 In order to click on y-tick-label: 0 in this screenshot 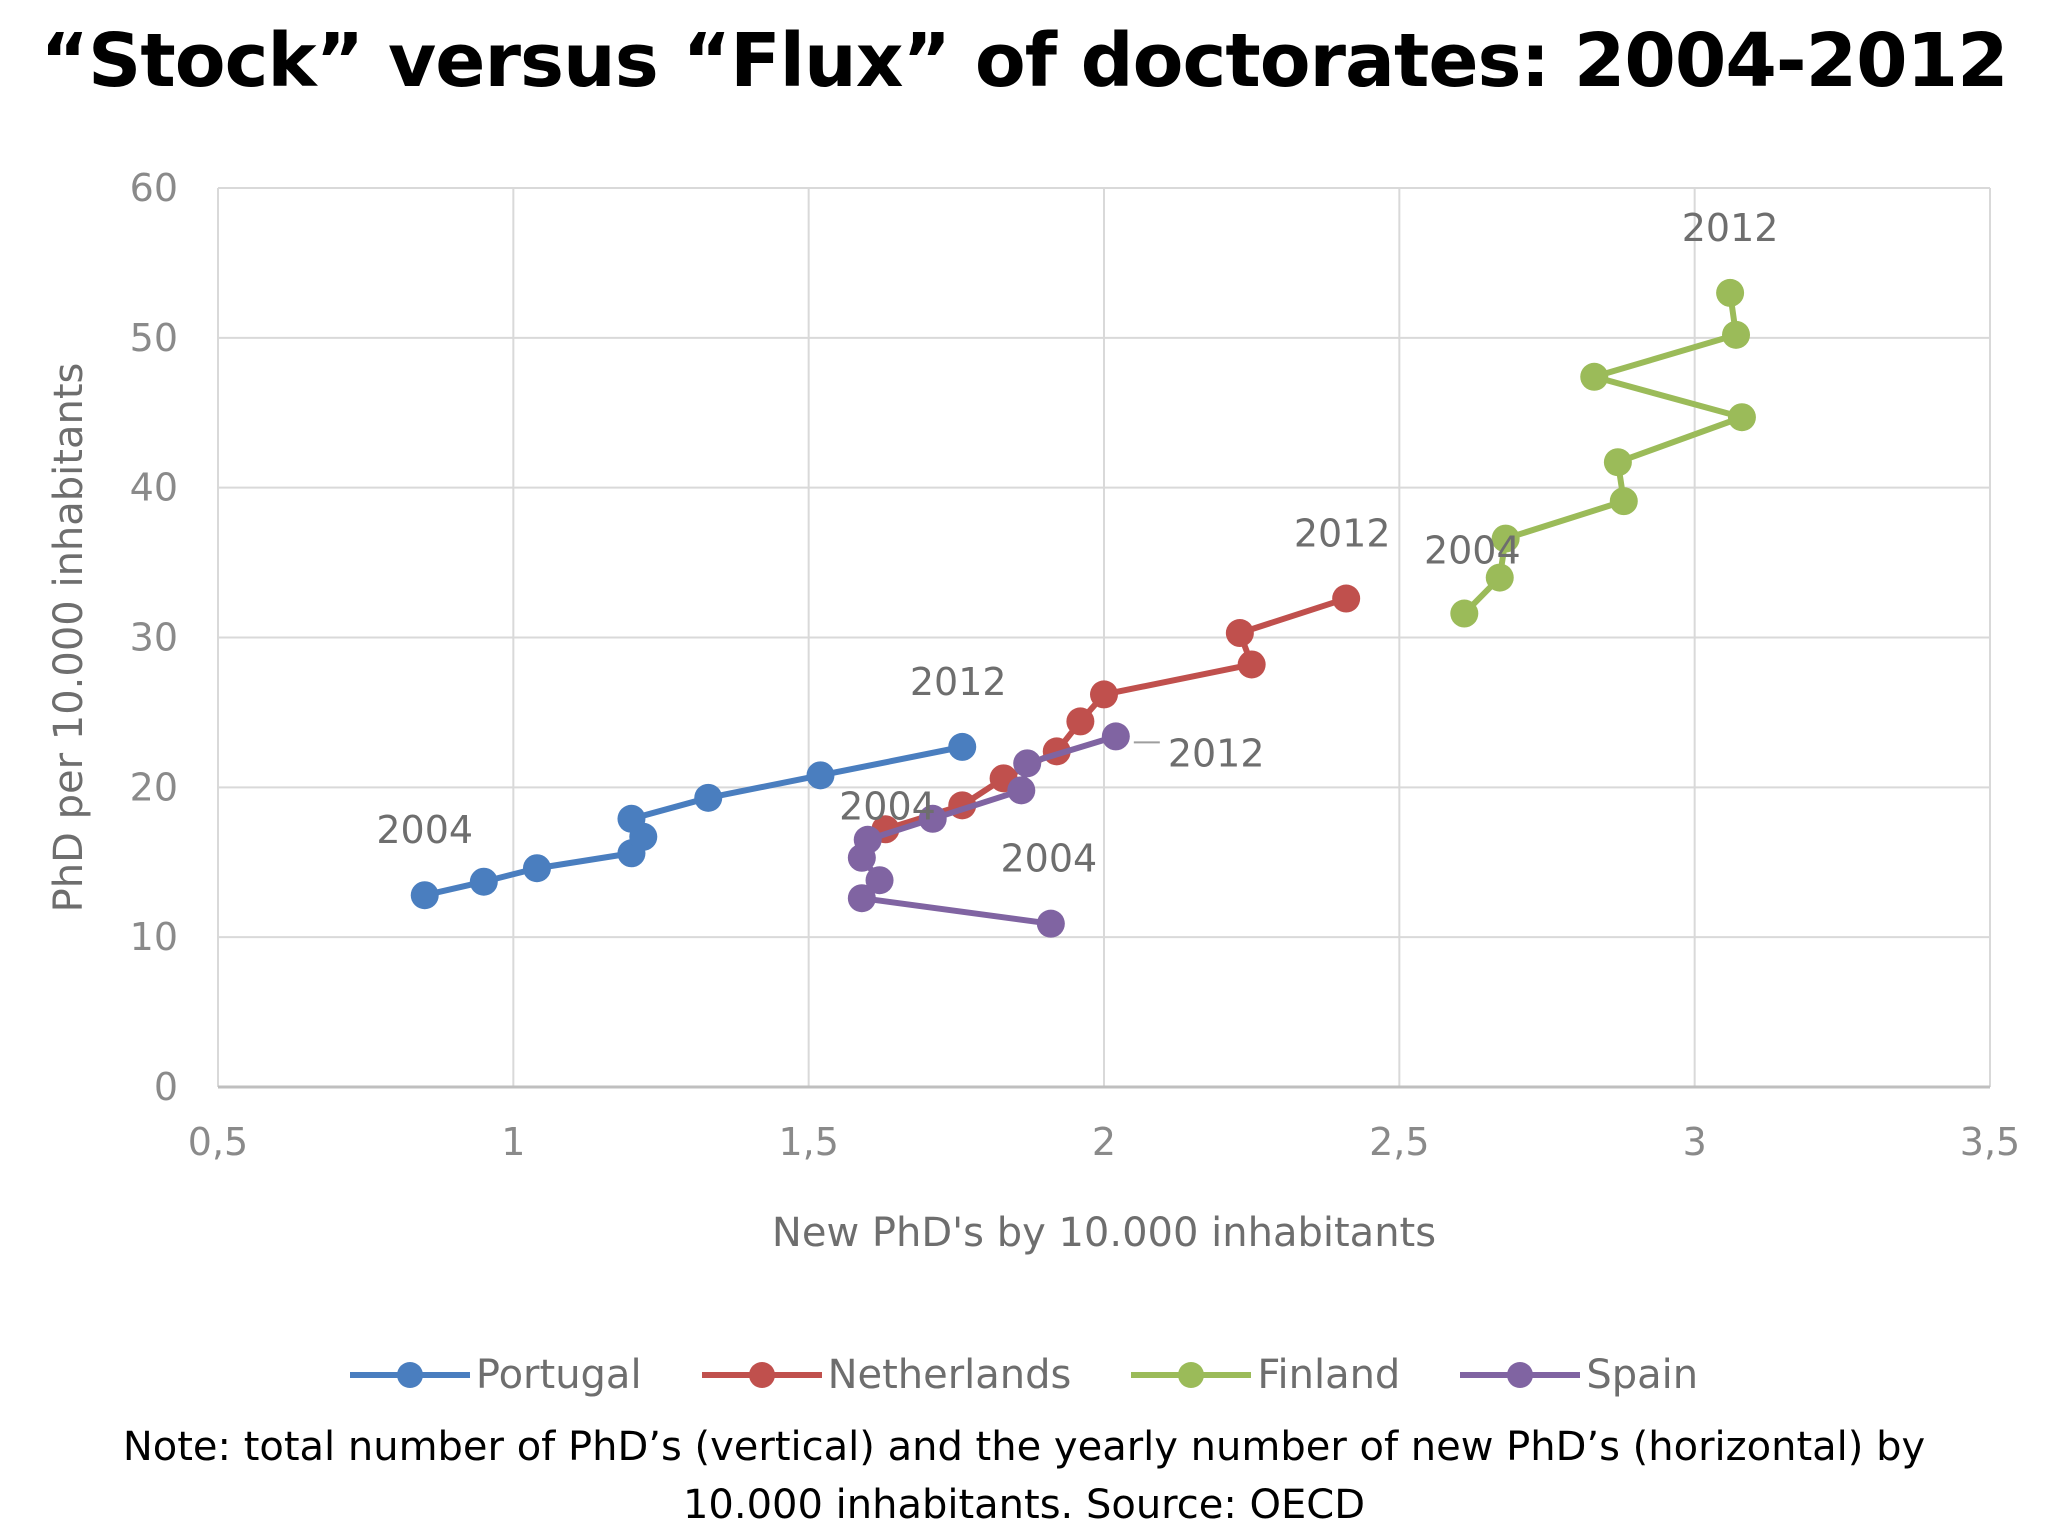, I will do `click(166, 1087)`.